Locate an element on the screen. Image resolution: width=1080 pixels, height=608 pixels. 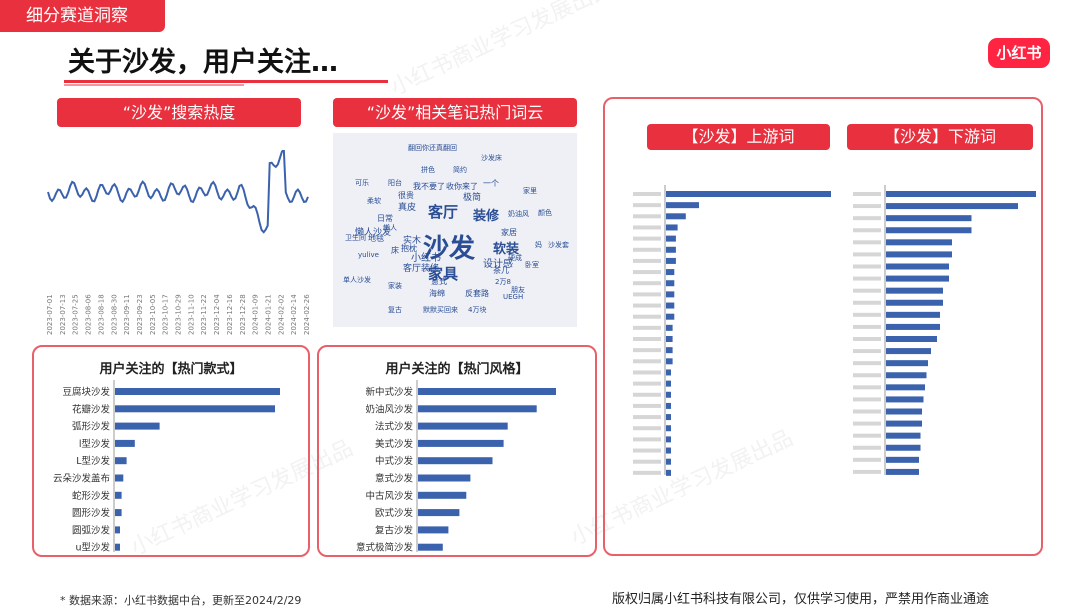
wordcloud-word: 实木 is located at coordinates (412, 241).